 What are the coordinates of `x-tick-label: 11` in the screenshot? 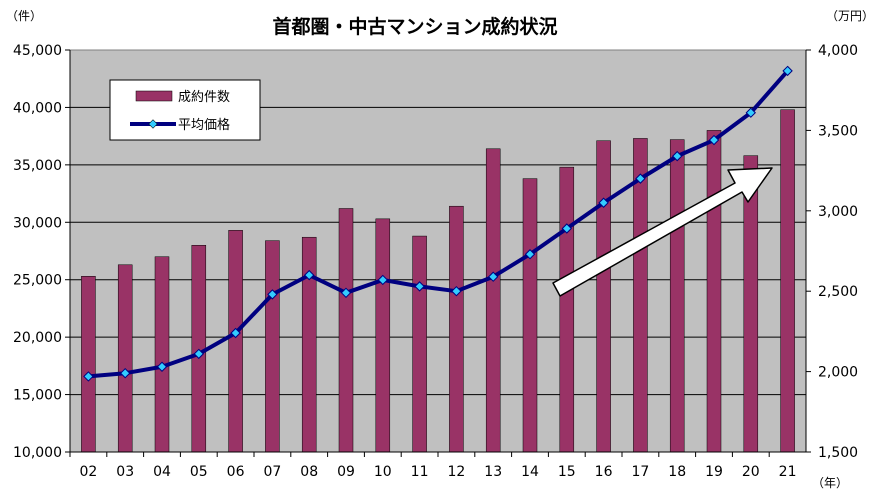 It's located at (420, 472).